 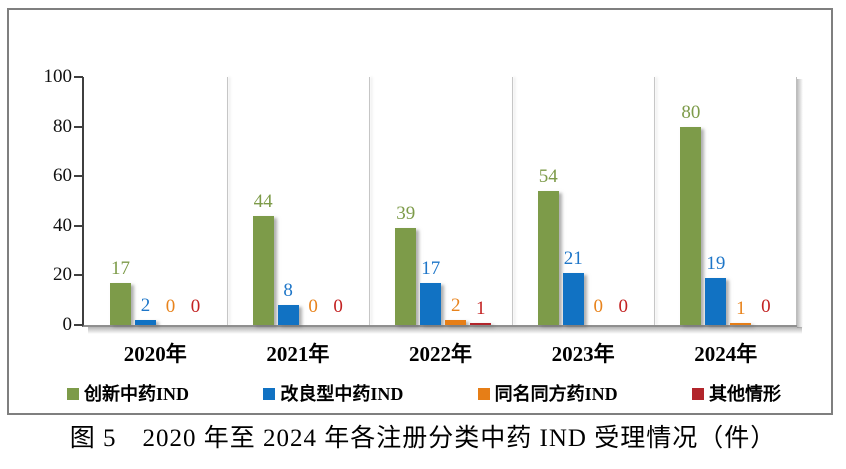 What do you see at coordinates (716, 263) in the screenshot?
I see `bar-value-label: 19` at bounding box center [716, 263].